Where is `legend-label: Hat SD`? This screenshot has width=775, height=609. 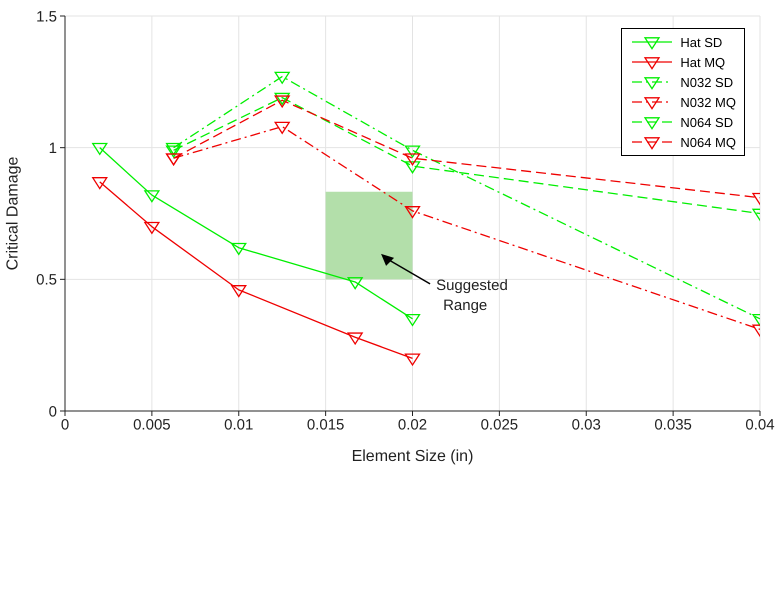
legend-label: Hat SD is located at coordinates (701, 42).